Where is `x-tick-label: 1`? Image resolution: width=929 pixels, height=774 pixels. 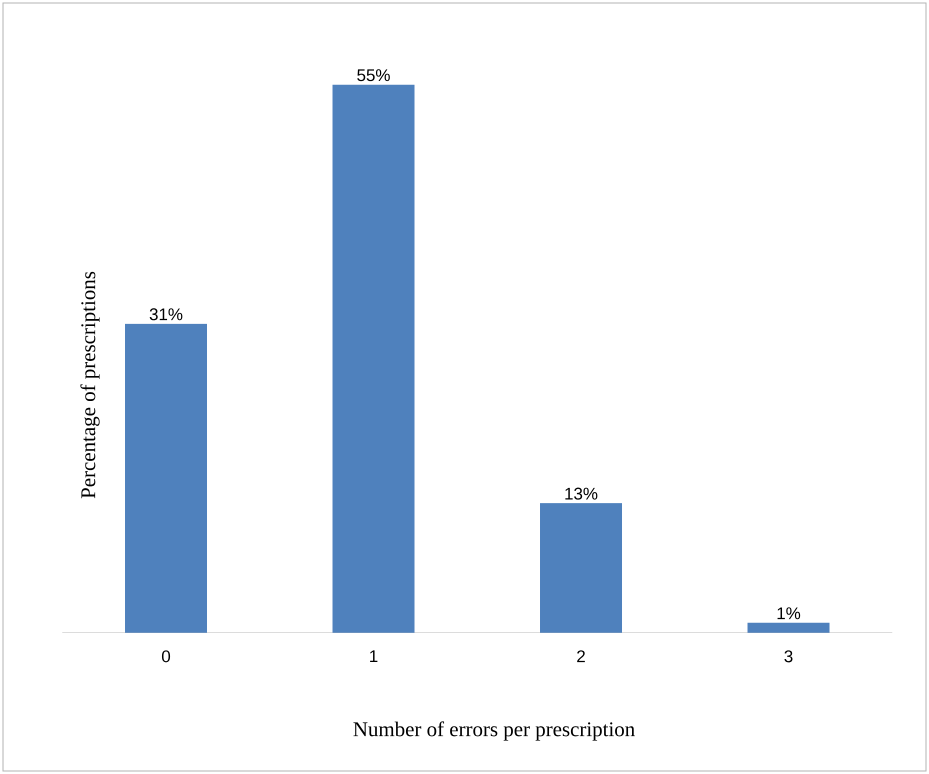 x-tick-label: 1 is located at coordinates (374, 656).